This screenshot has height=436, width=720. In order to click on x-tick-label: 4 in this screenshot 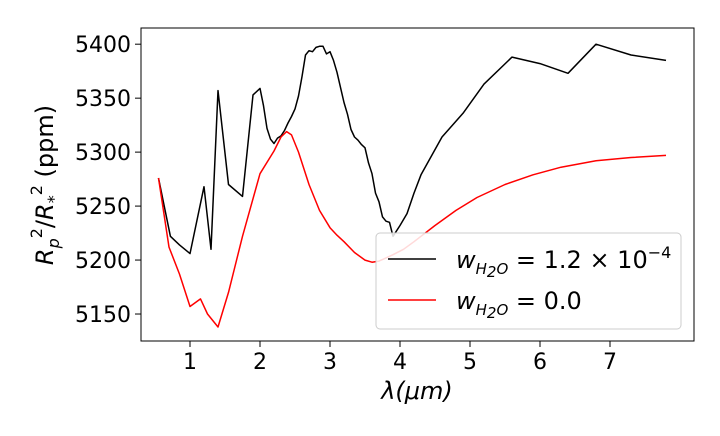, I will do `click(400, 362)`.